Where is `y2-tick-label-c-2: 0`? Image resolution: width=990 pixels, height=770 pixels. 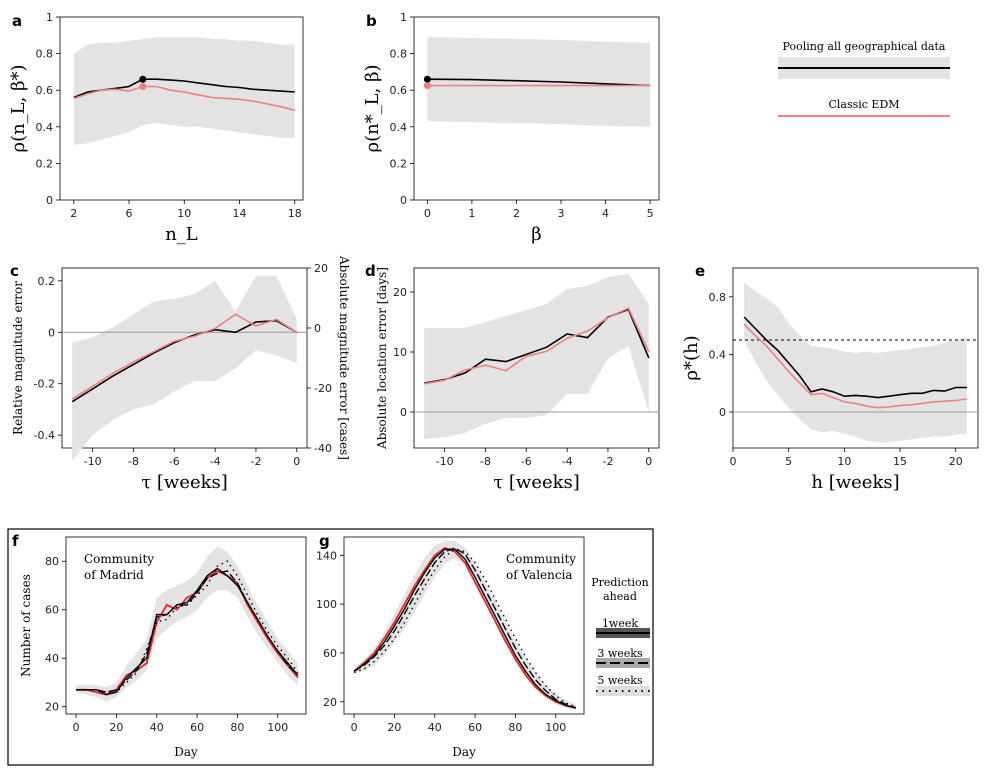 y2-tick-label-c-2: 0 is located at coordinates (317, 328).